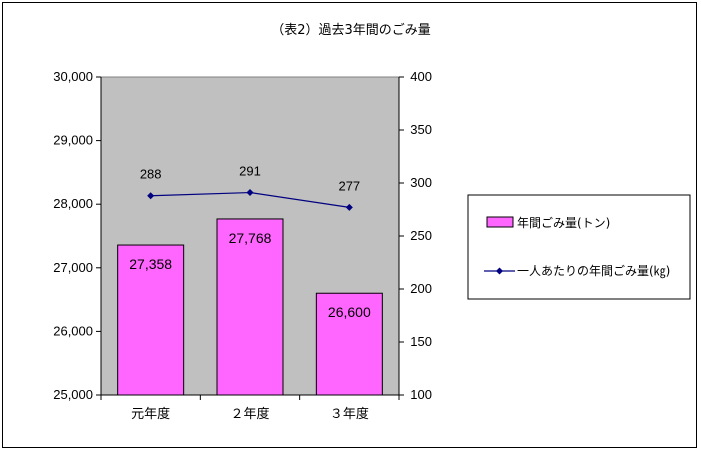 This screenshot has width=701, height=452. What do you see at coordinates (73, 394) in the screenshot?
I see `left-tick-label: 25,000` at bounding box center [73, 394].